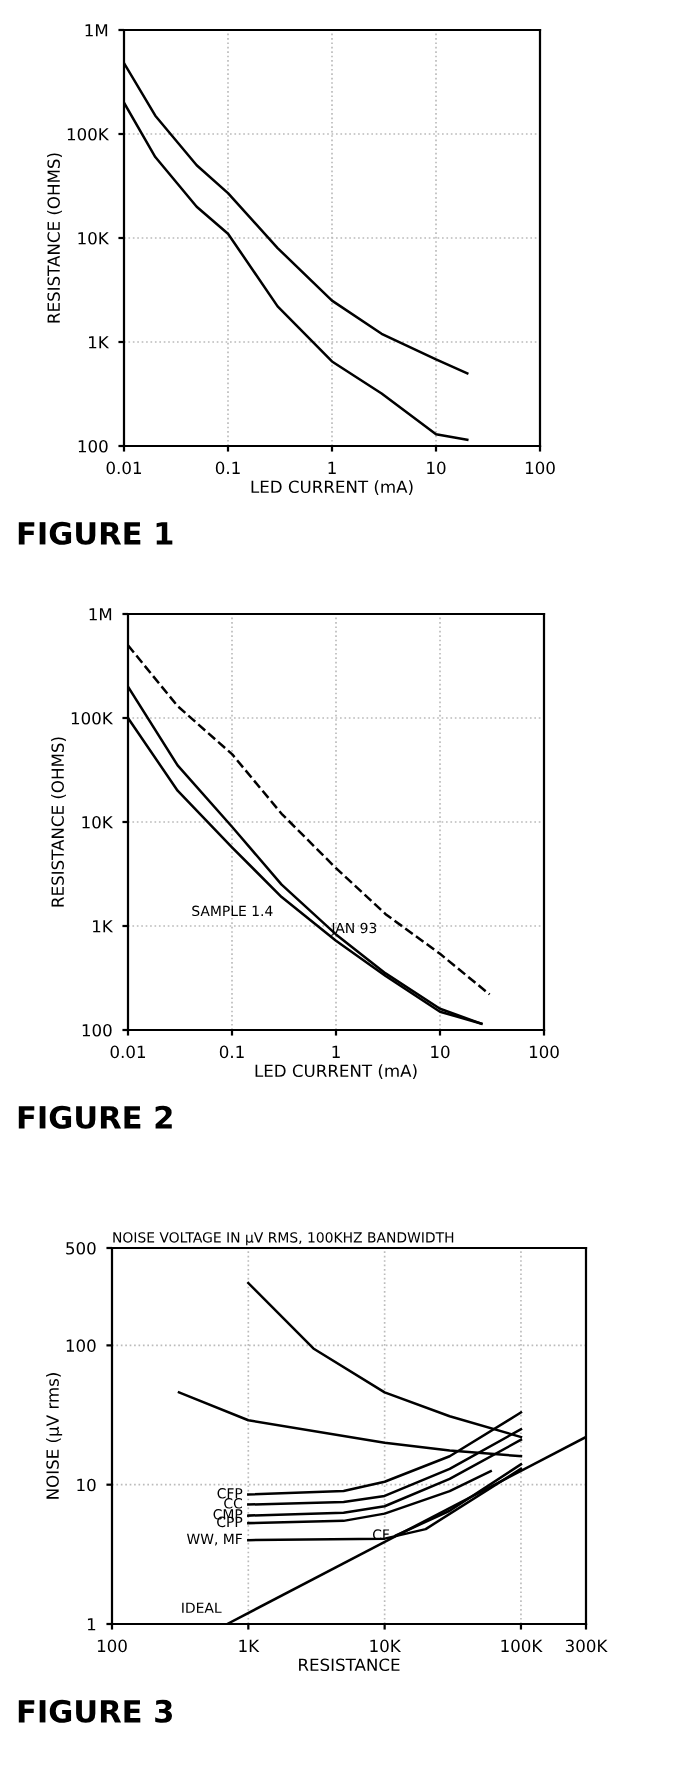 This screenshot has width=676, height=1772. What do you see at coordinates (586, 1646) in the screenshot?
I see `x-tick-label: 300K` at bounding box center [586, 1646].